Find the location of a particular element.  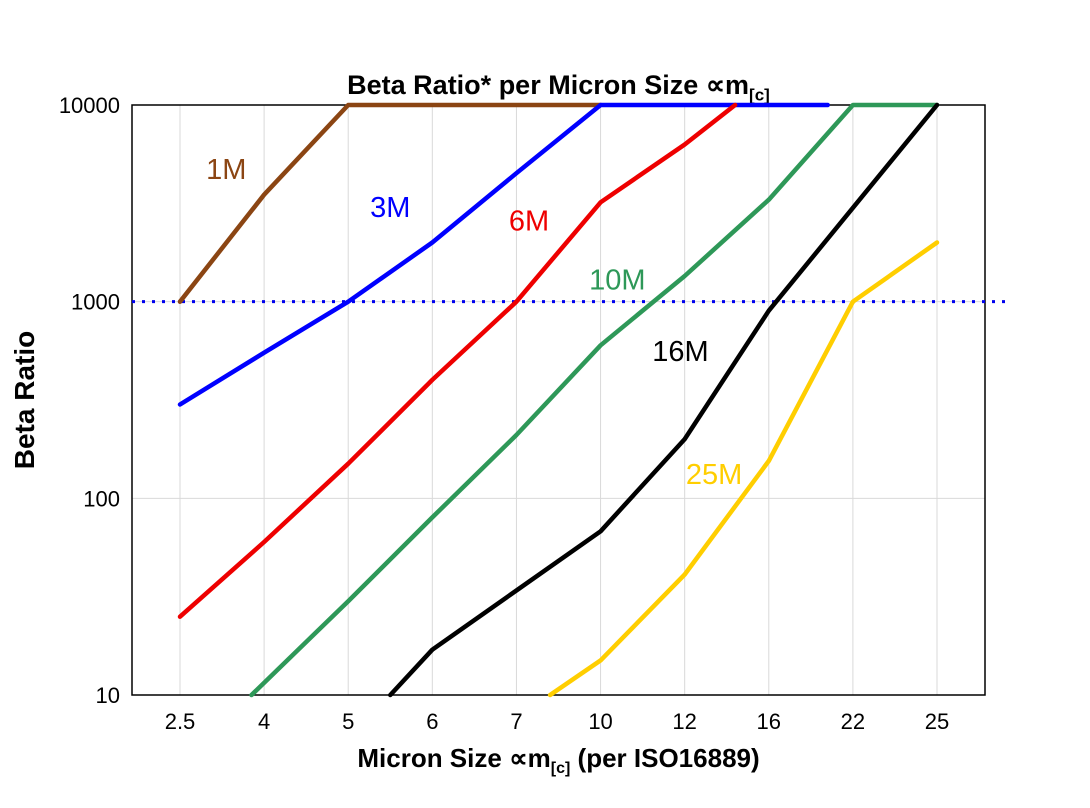

x-axis-label-post: (per ISO16889) is located at coordinates (665, 758).